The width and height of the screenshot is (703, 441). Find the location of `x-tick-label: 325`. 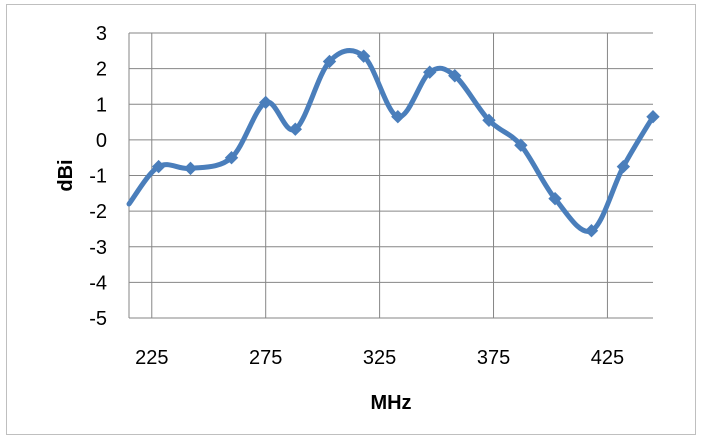

x-tick-label: 325 is located at coordinates (379, 358).